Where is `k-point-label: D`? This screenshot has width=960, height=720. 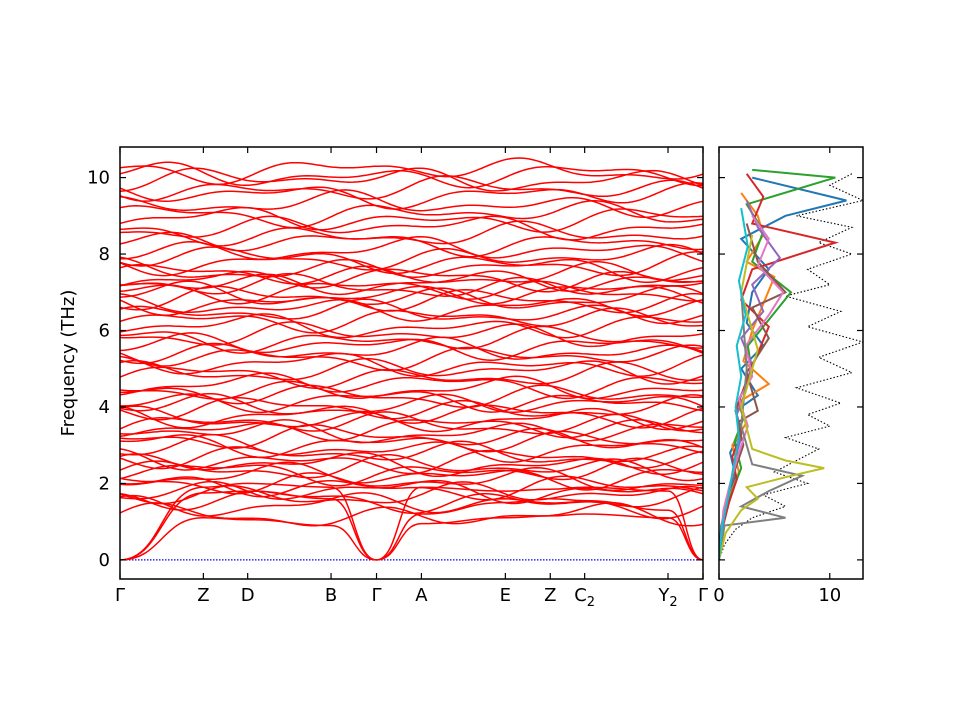
k-point-label: D is located at coordinates (248, 595).